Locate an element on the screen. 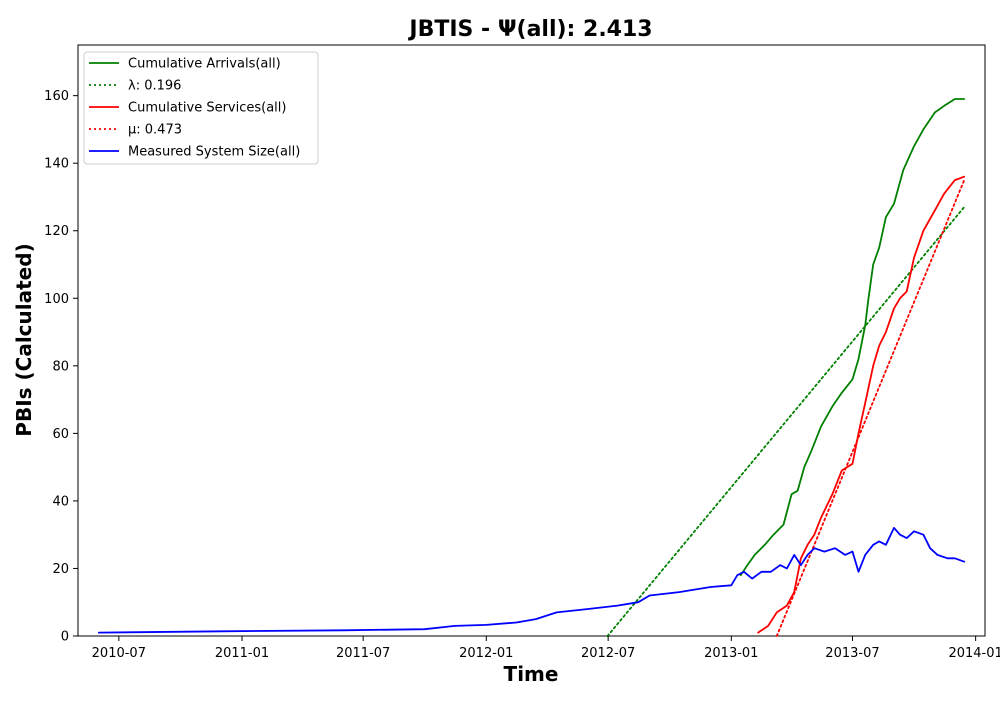 This screenshot has height=704, width=1000. series-line-cumulative-services-all is located at coordinates (861, 404).